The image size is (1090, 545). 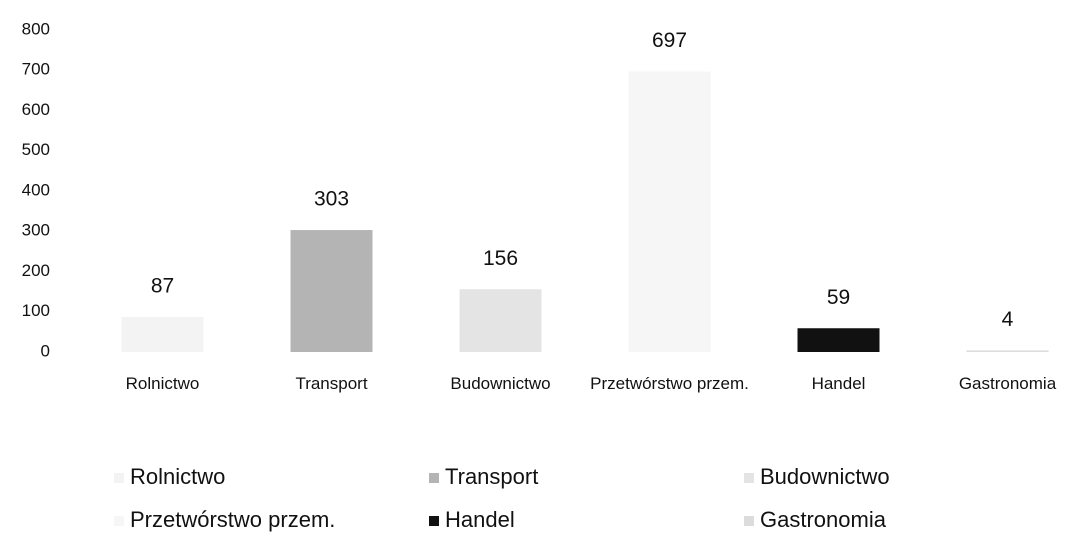 I want to click on x-tick-label: Rolnictwo, so click(x=162, y=383).